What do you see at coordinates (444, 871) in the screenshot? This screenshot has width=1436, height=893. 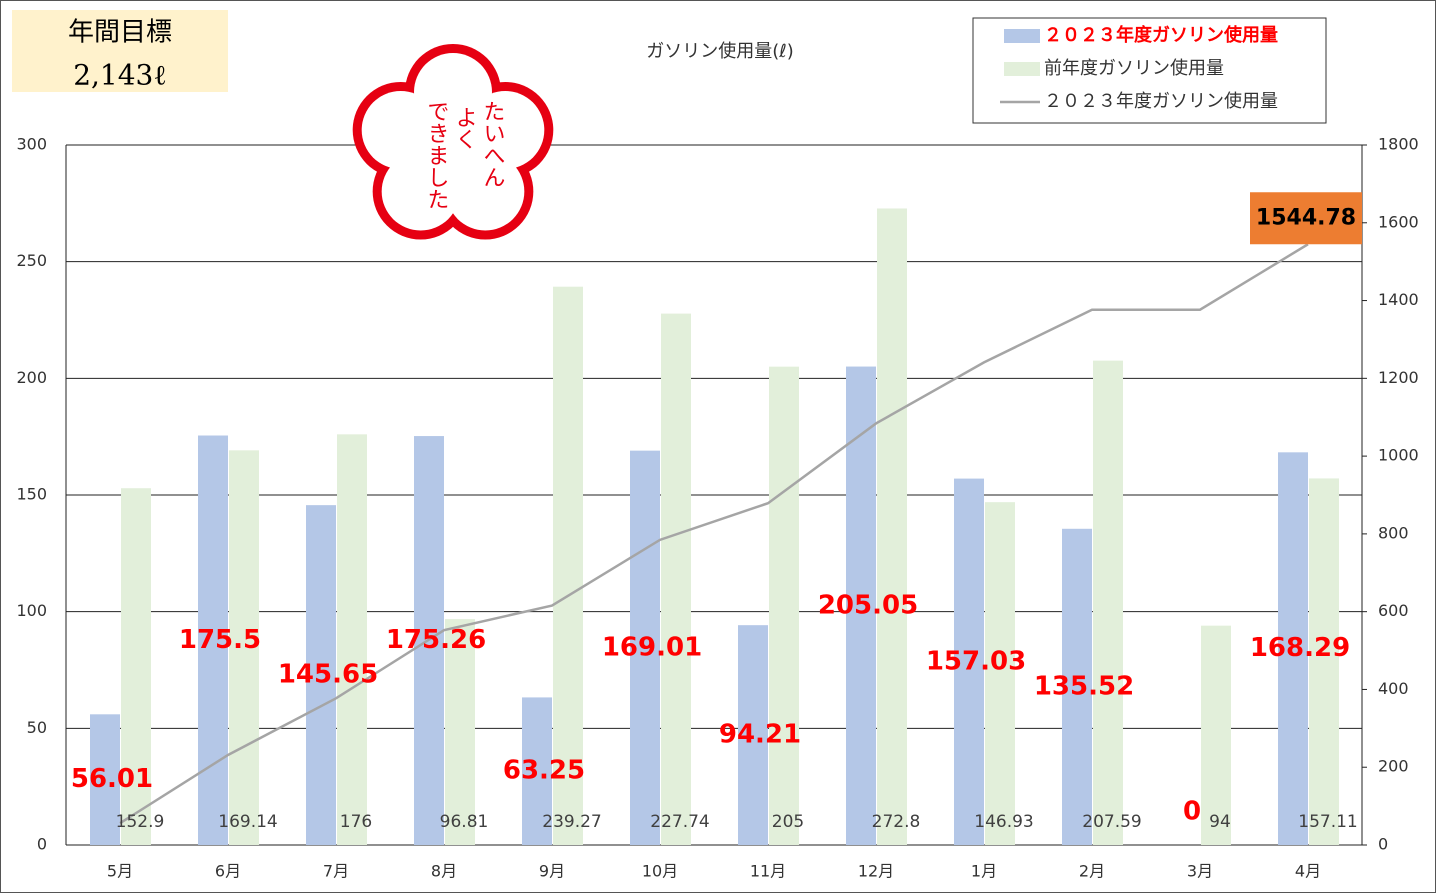 I see `x-tick-label: 8月` at bounding box center [444, 871].